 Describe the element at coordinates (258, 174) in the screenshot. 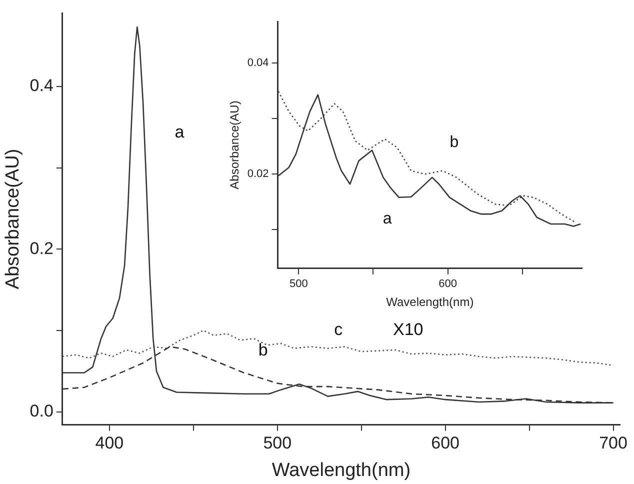

I see `y-tick-label: 0.02` at that location.